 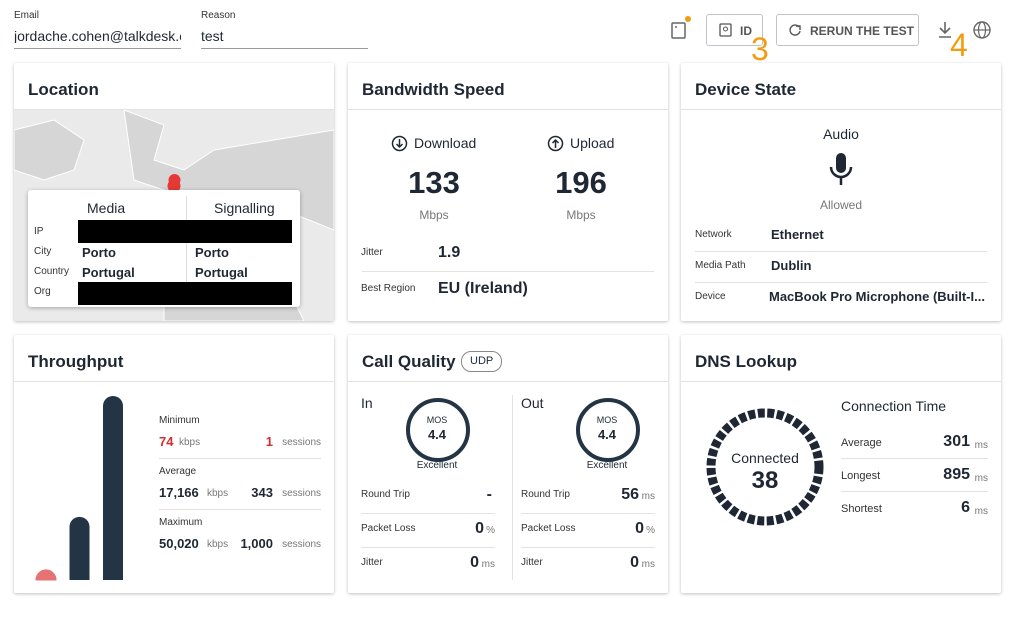 I want to click on ring-value: 38, so click(x=765, y=480).